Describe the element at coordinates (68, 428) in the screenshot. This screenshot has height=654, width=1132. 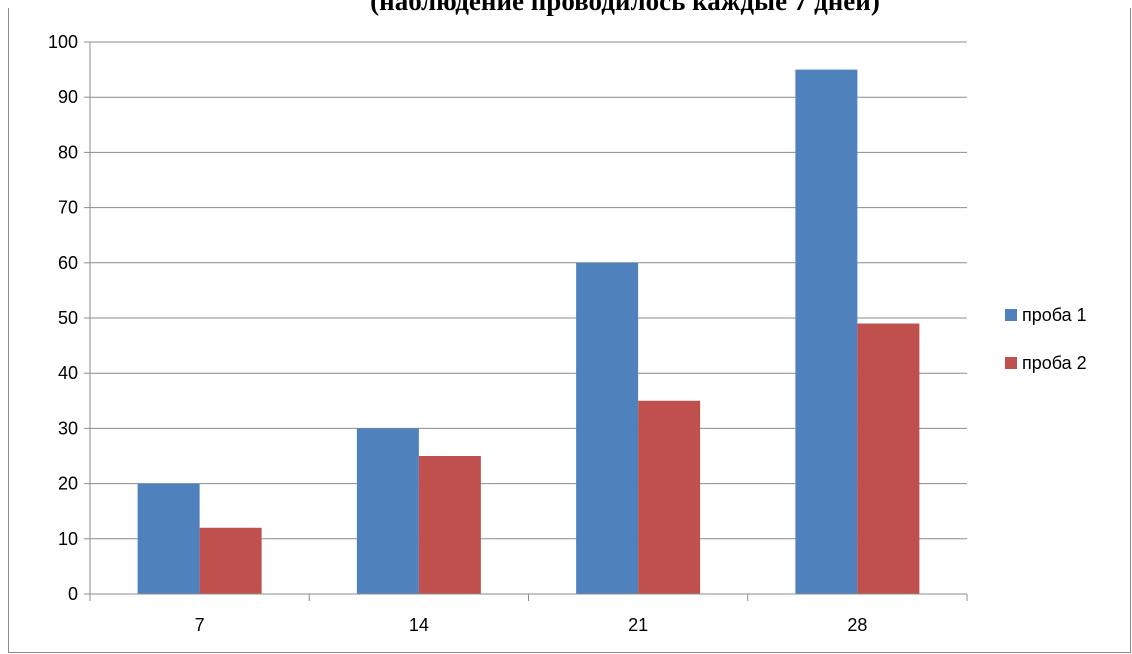
I see `y-tick-label: 30` at that location.